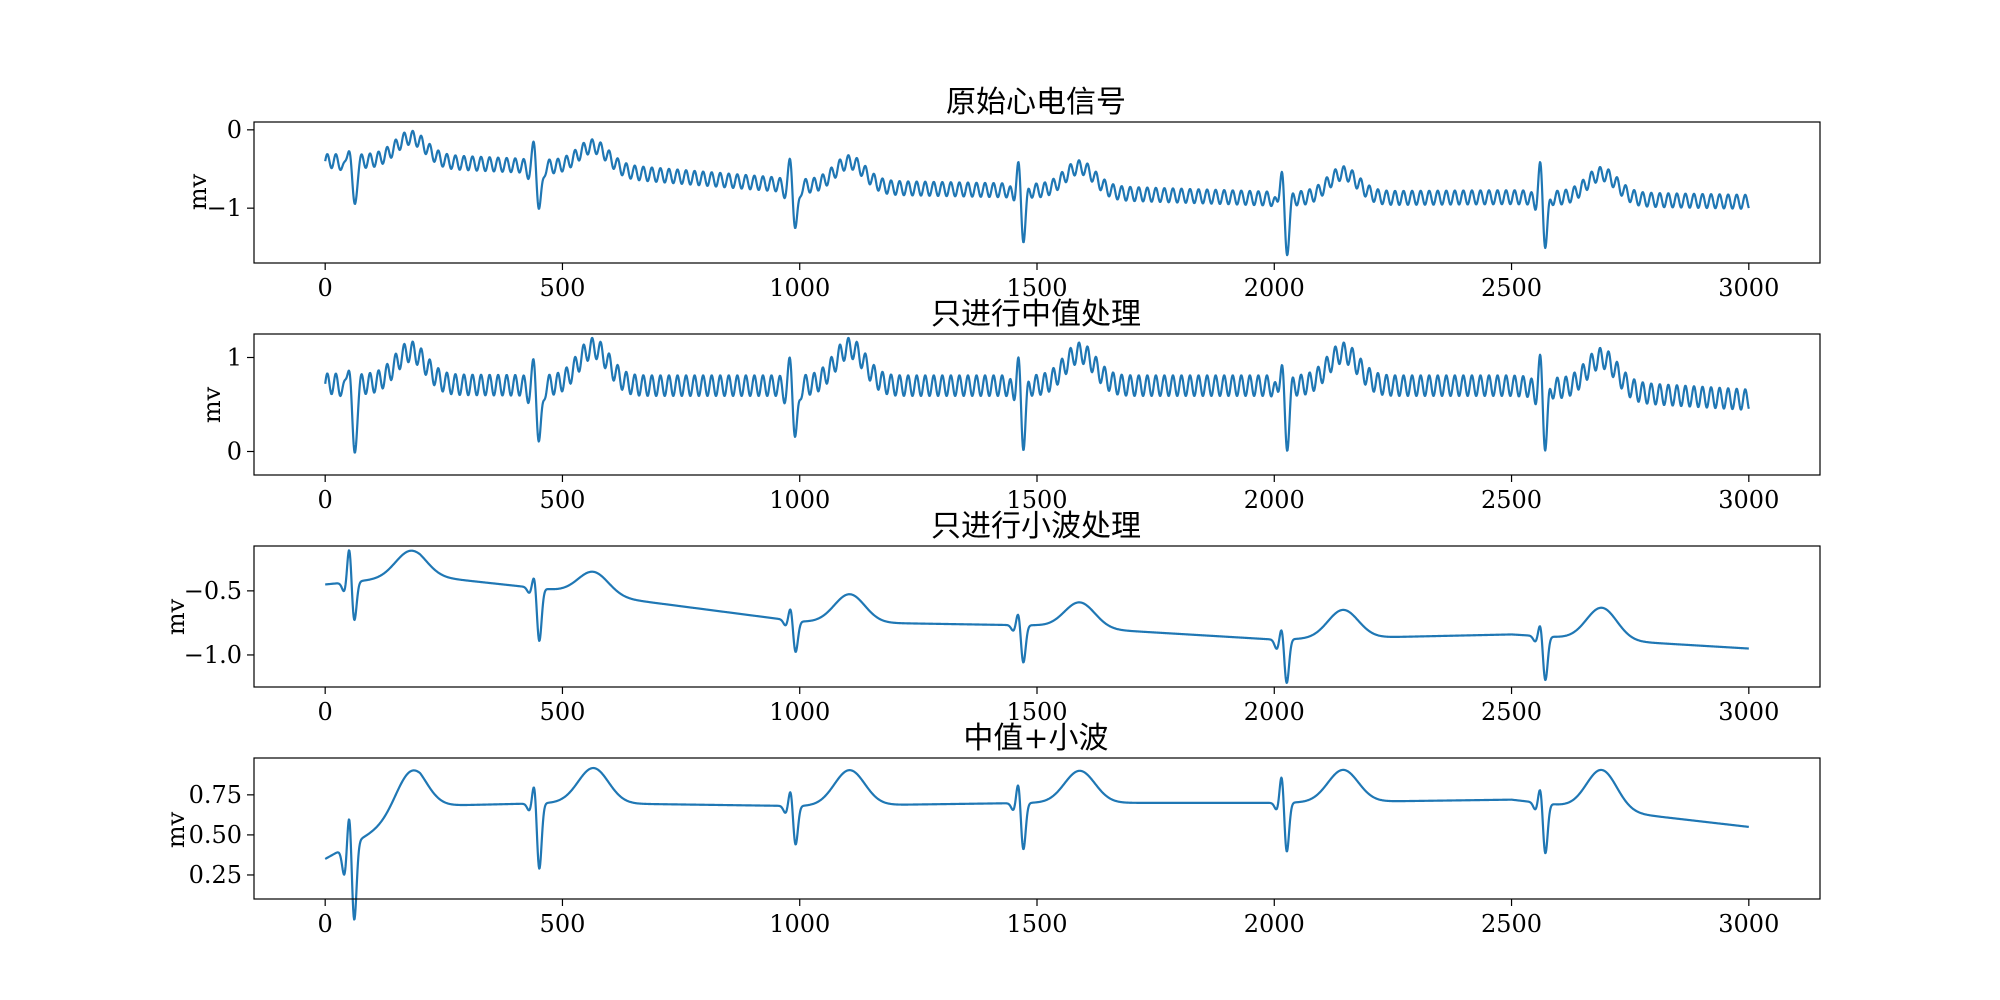 The image size is (2000, 1000). Describe the element at coordinates (224, 208) in the screenshot. I see `y-tick-label: −1` at that location.